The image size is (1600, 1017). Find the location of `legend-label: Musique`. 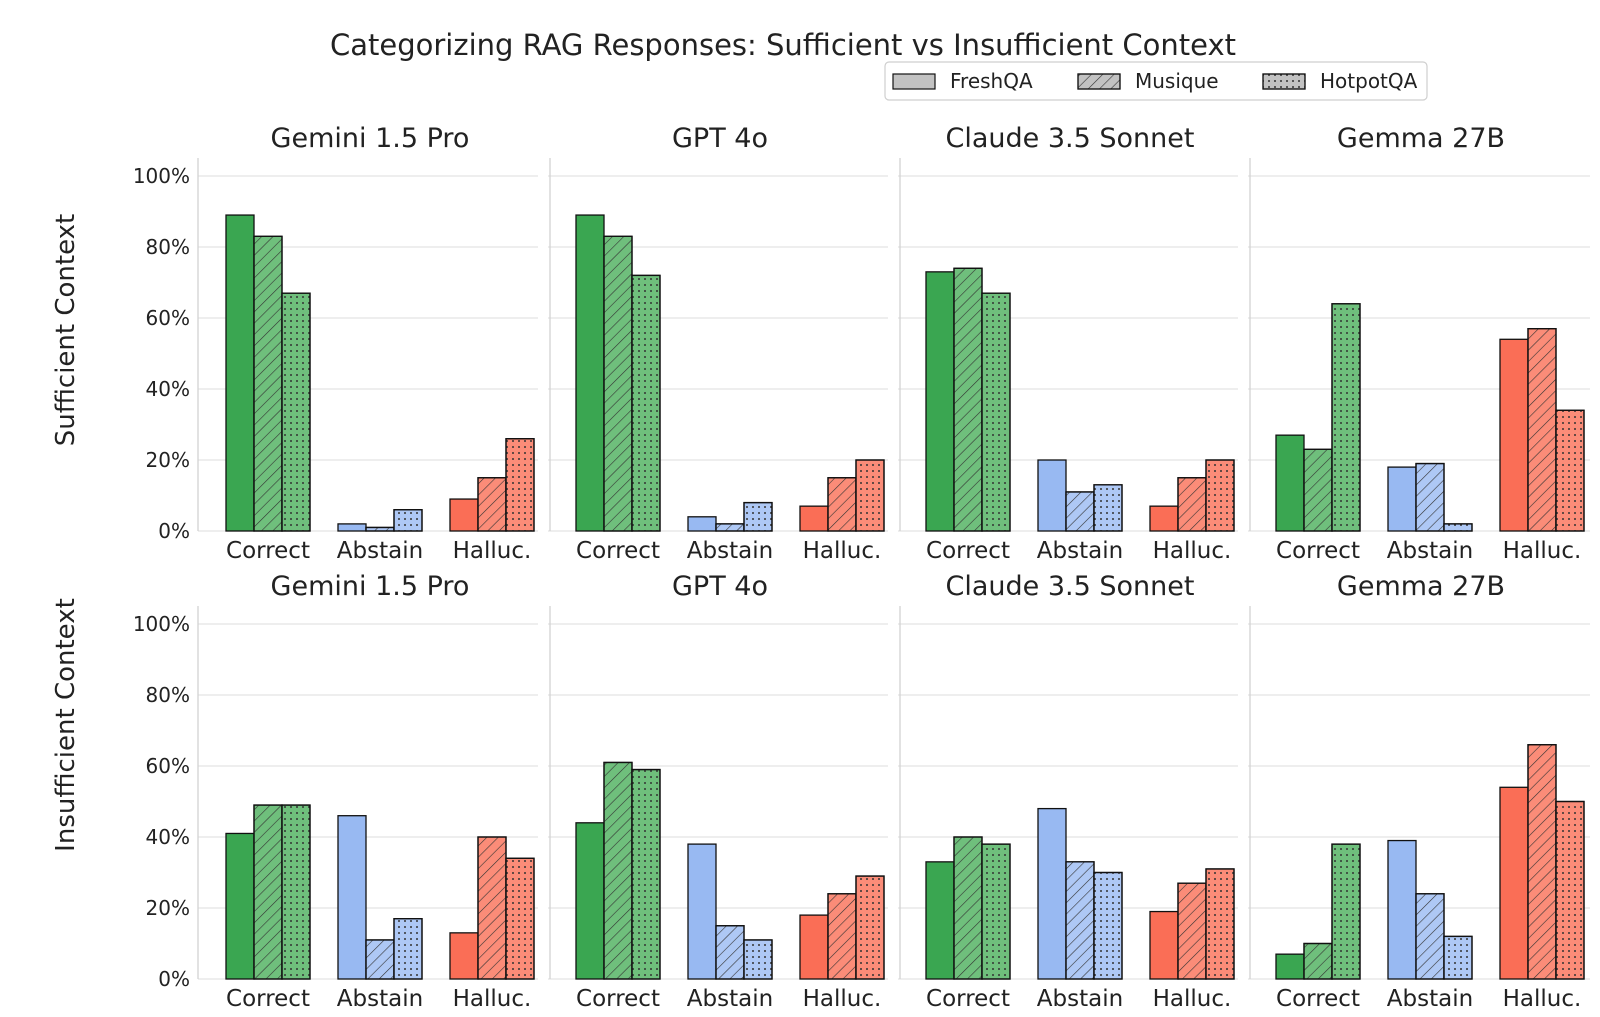

legend-label: Musique is located at coordinates (1177, 81).